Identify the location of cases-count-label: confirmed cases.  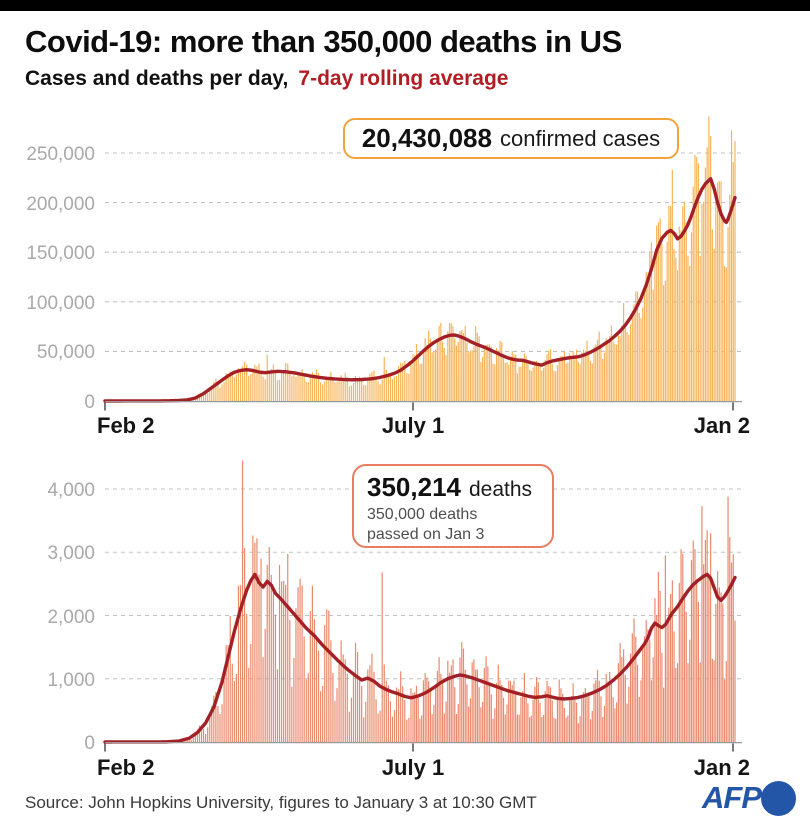
(580, 138).